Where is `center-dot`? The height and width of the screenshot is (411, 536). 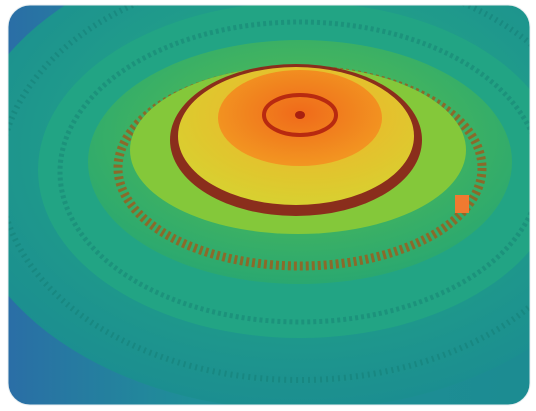 center-dot is located at coordinates (300, 115).